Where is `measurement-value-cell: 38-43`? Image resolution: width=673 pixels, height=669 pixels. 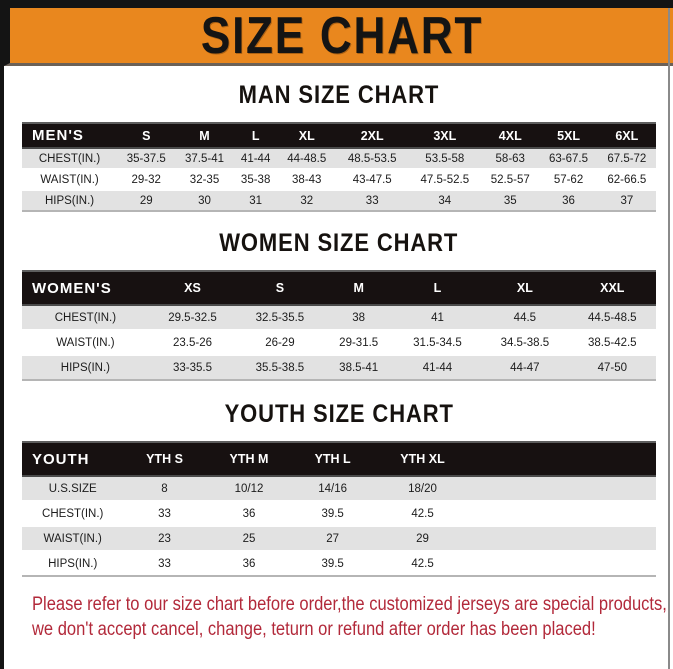
measurement-value-cell: 38-43 is located at coordinates (306, 180).